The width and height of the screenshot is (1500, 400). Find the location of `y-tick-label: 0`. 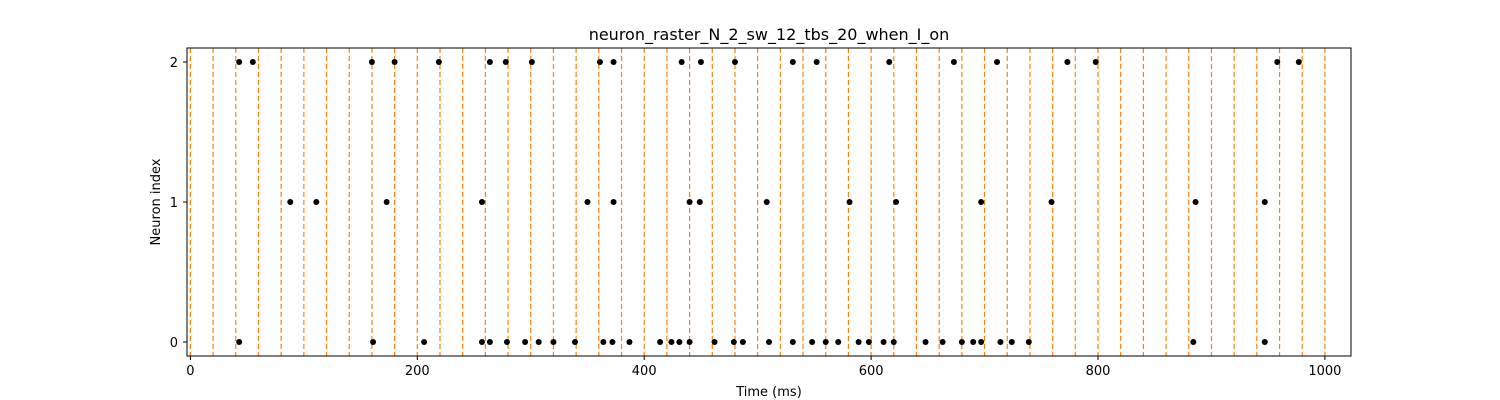

y-tick-label: 0 is located at coordinates (174, 343).